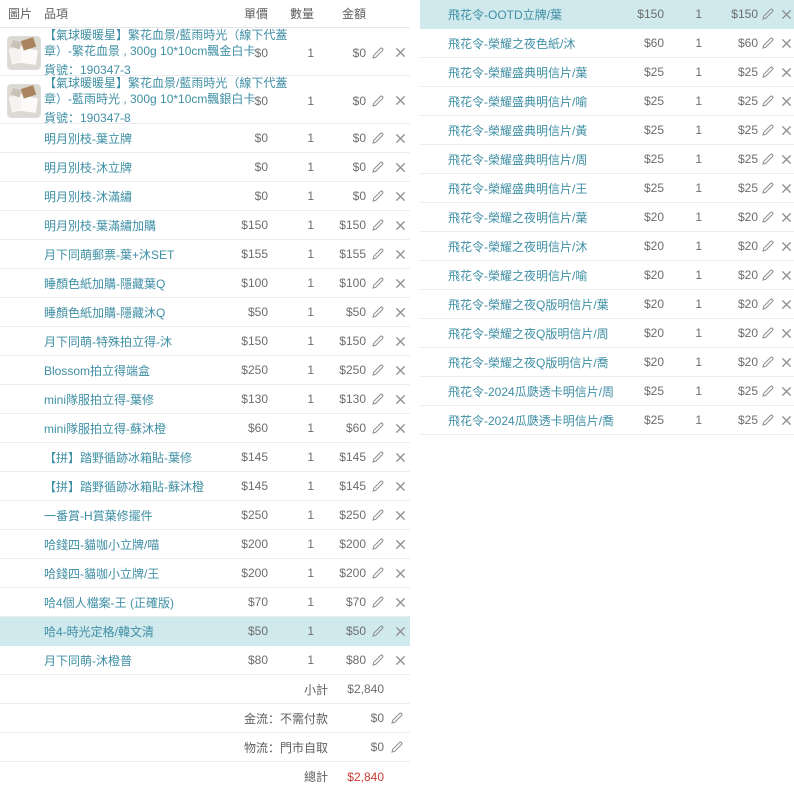  Describe the element at coordinates (607, 188) in the screenshot. I see `order-row: 飛花令-榮耀盛典明信片/王 $25 1 $25` at that location.